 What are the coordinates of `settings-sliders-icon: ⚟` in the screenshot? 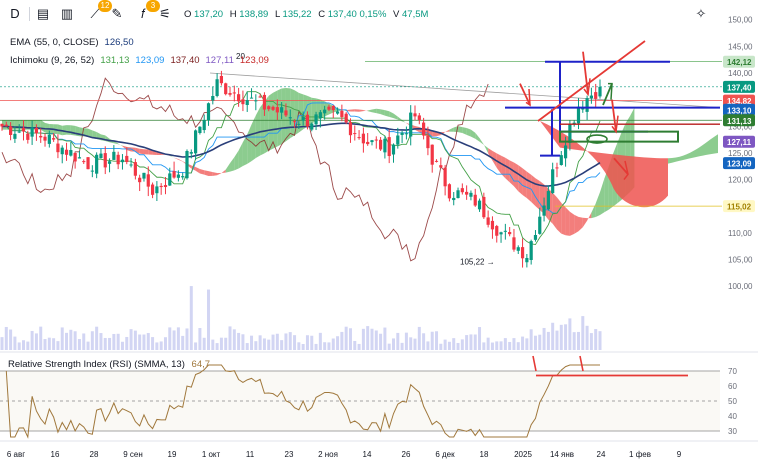 It's located at (165, 13).